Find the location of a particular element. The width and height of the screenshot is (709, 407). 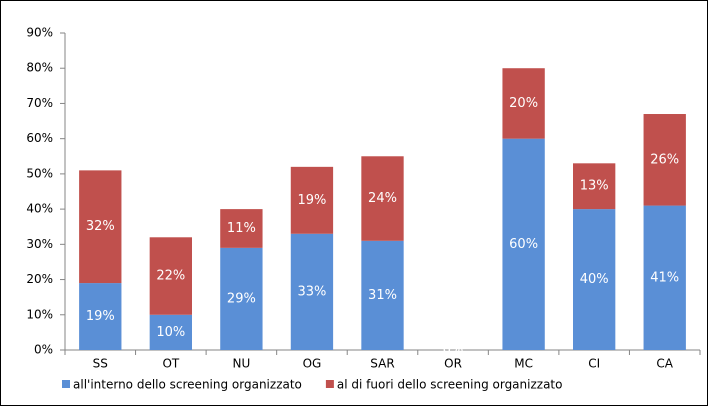

y-tick-label: 80% is located at coordinates (39, 68).